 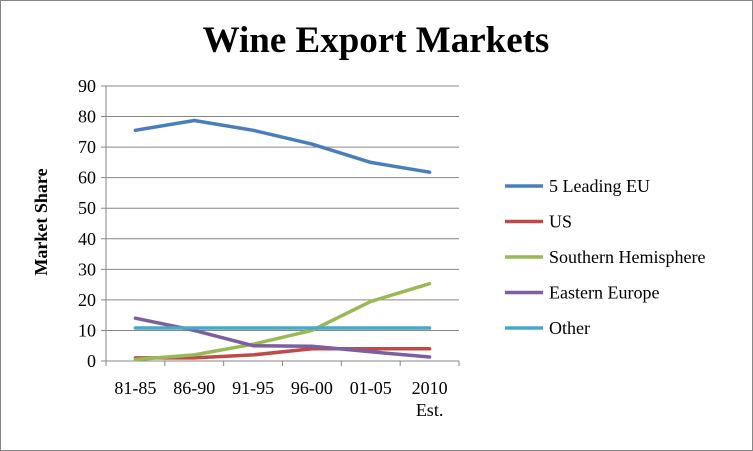 I want to click on y-tick-label: 70, so click(x=87, y=147).